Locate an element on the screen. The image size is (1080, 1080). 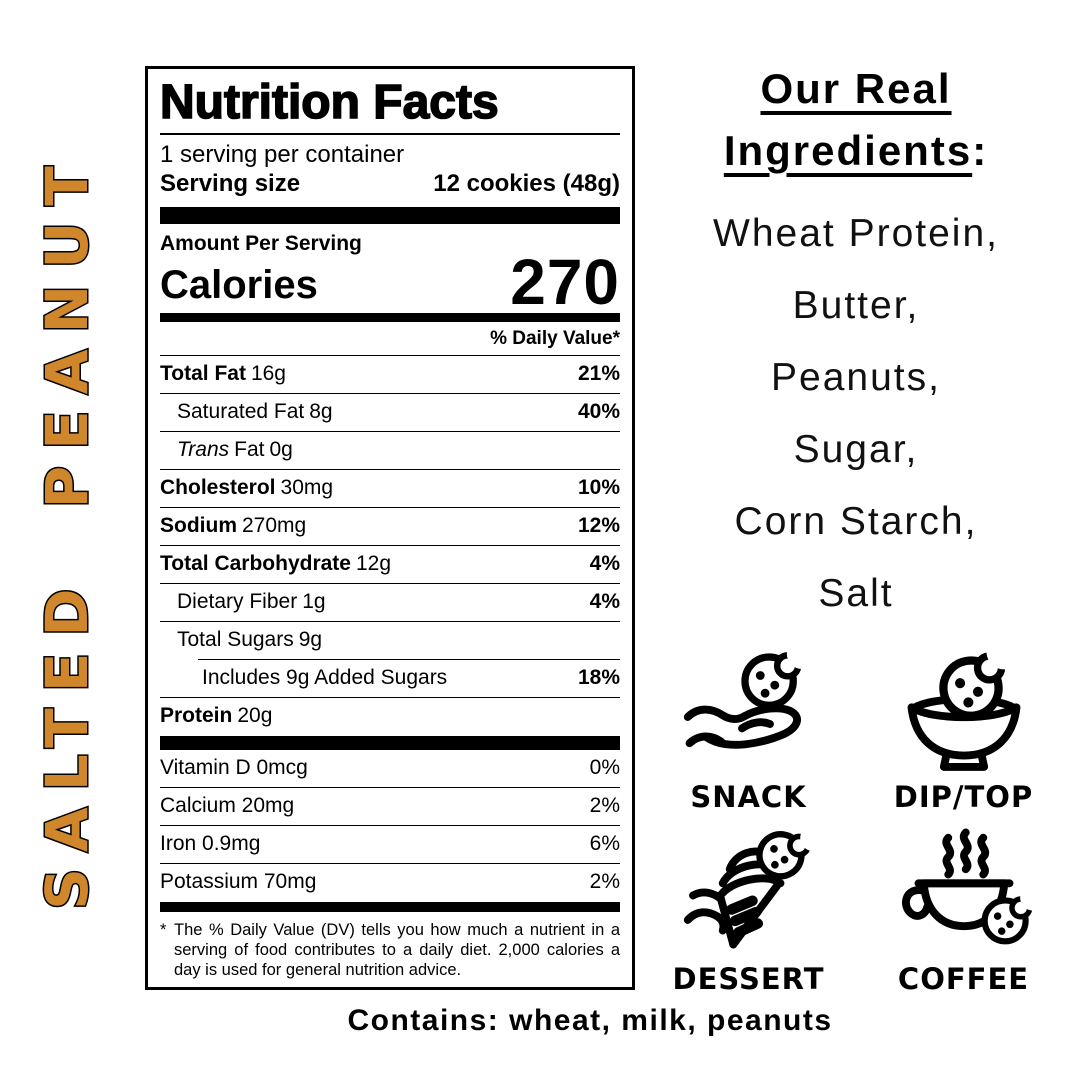
coffee-cup-cookie-icon is located at coordinates (970, 886).